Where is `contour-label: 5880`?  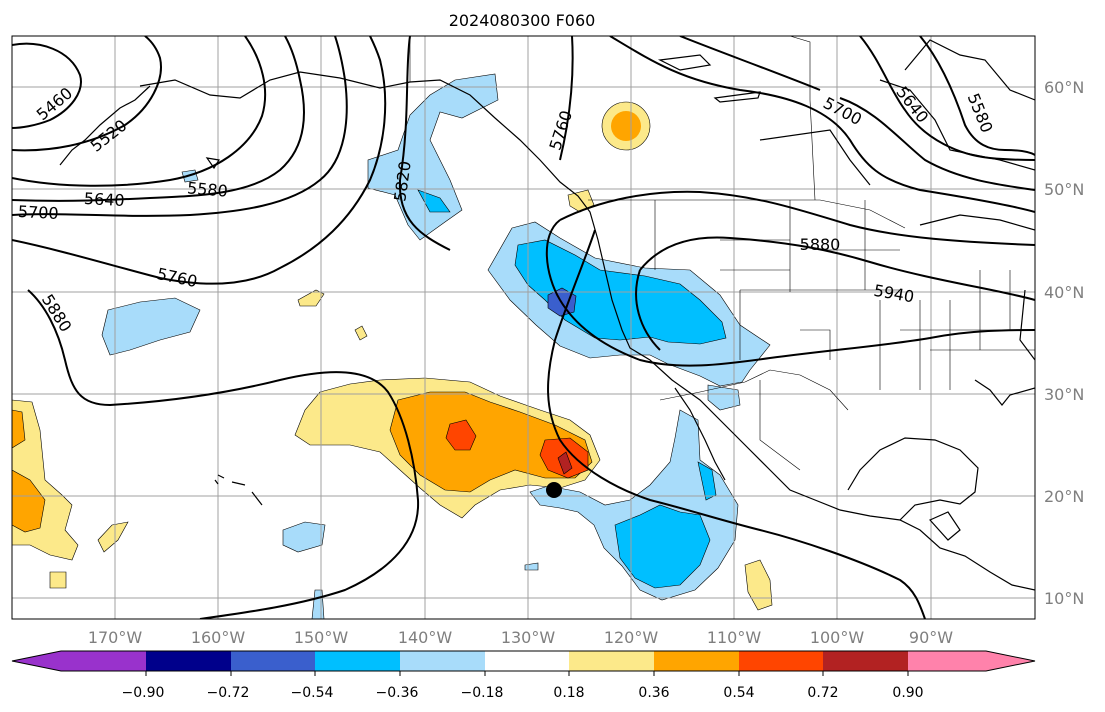
contour-label: 5880 is located at coordinates (820, 244).